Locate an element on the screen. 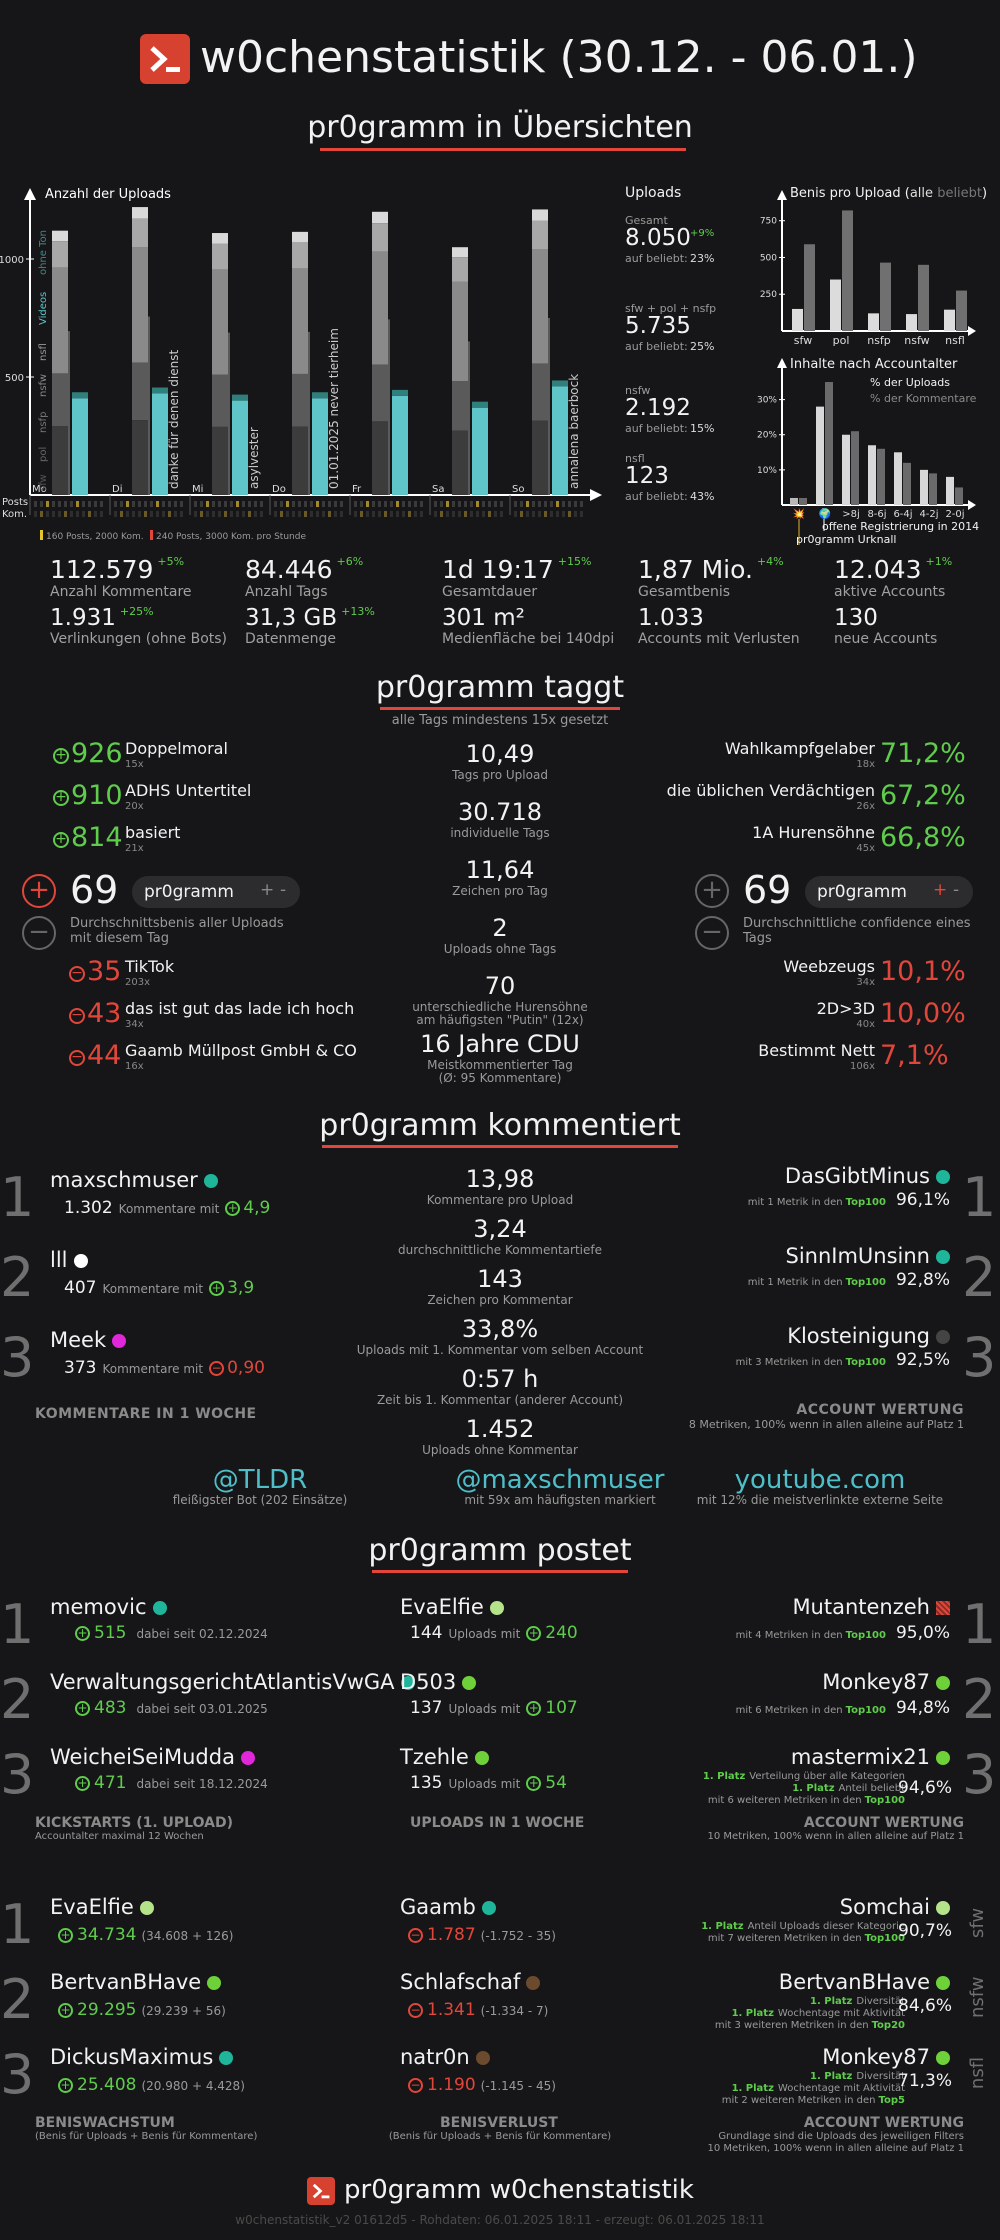 The image size is (1000, 2240). user-name: DickusMaximus is located at coordinates (132, 2057).